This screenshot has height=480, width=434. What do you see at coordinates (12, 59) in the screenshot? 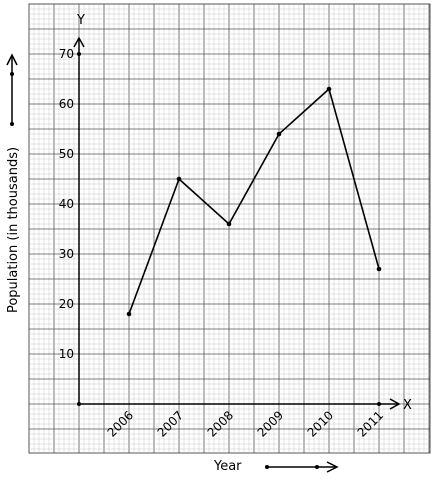
I see `y-direction-arrow-head` at bounding box center [12, 59].